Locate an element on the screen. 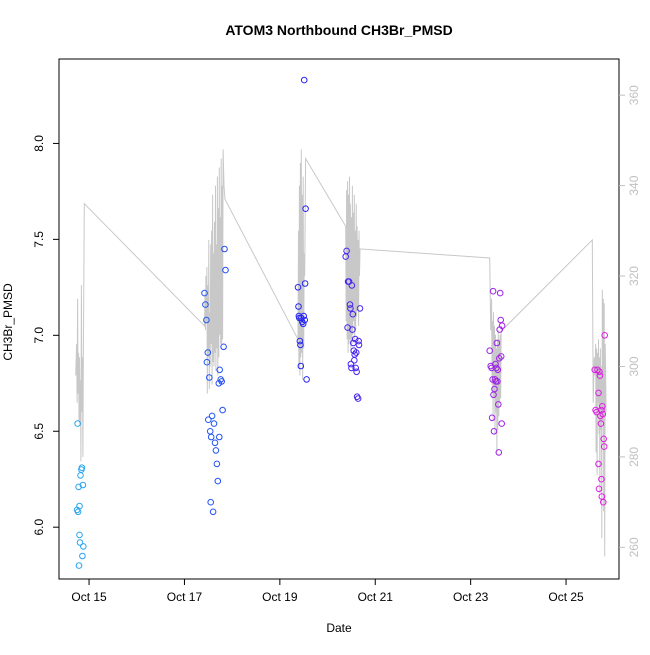 The height and width of the screenshot is (655, 650). y2-tick-label: 320 is located at coordinates (634, 276).